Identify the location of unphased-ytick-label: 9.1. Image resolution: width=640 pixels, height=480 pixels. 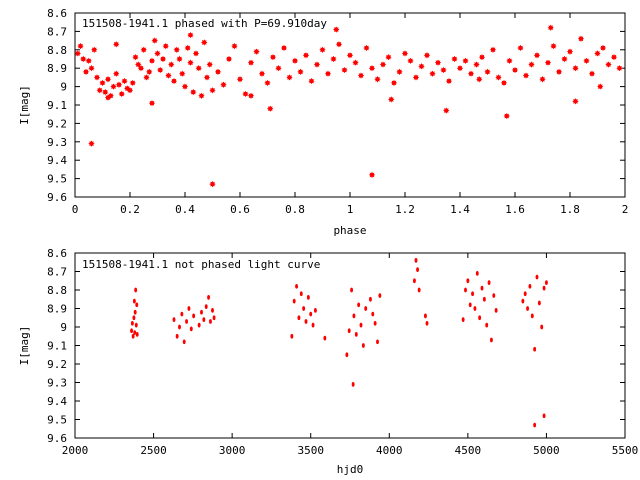
(57, 346).